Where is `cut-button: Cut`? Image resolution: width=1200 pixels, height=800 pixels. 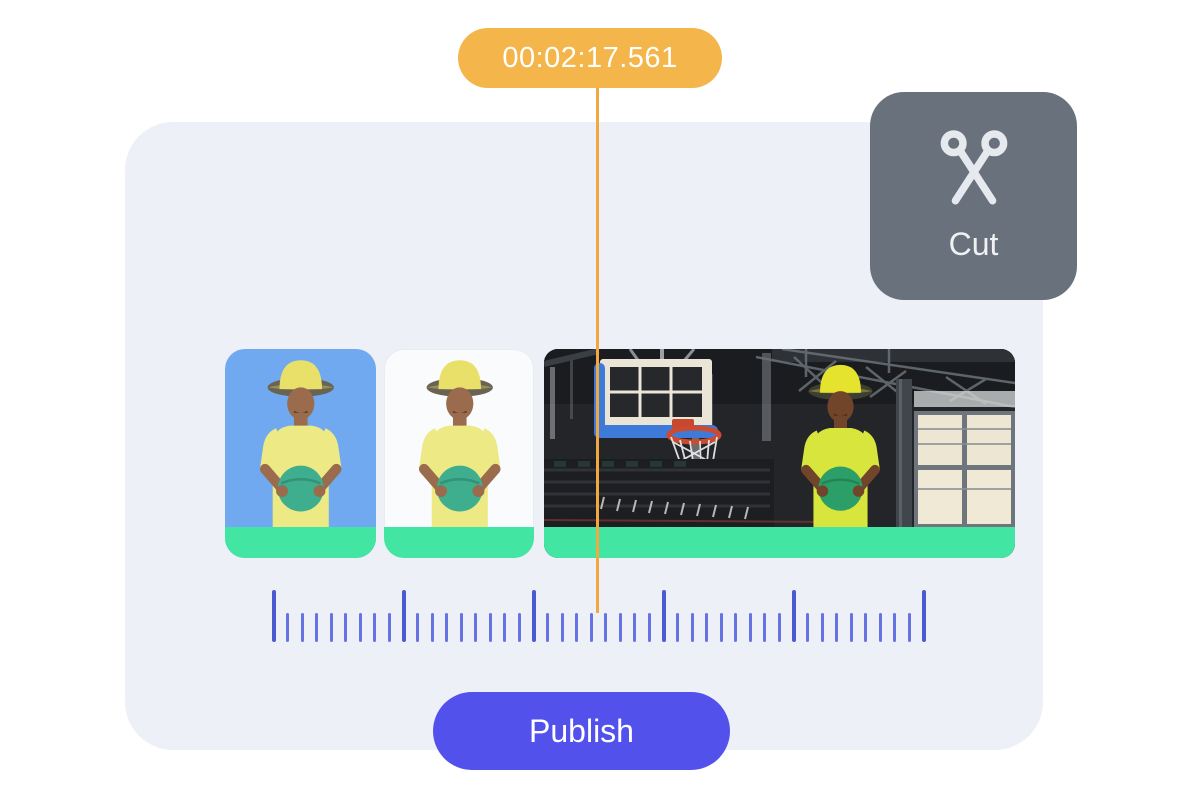
cut-button: Cut is located at coordinates (973, 196).